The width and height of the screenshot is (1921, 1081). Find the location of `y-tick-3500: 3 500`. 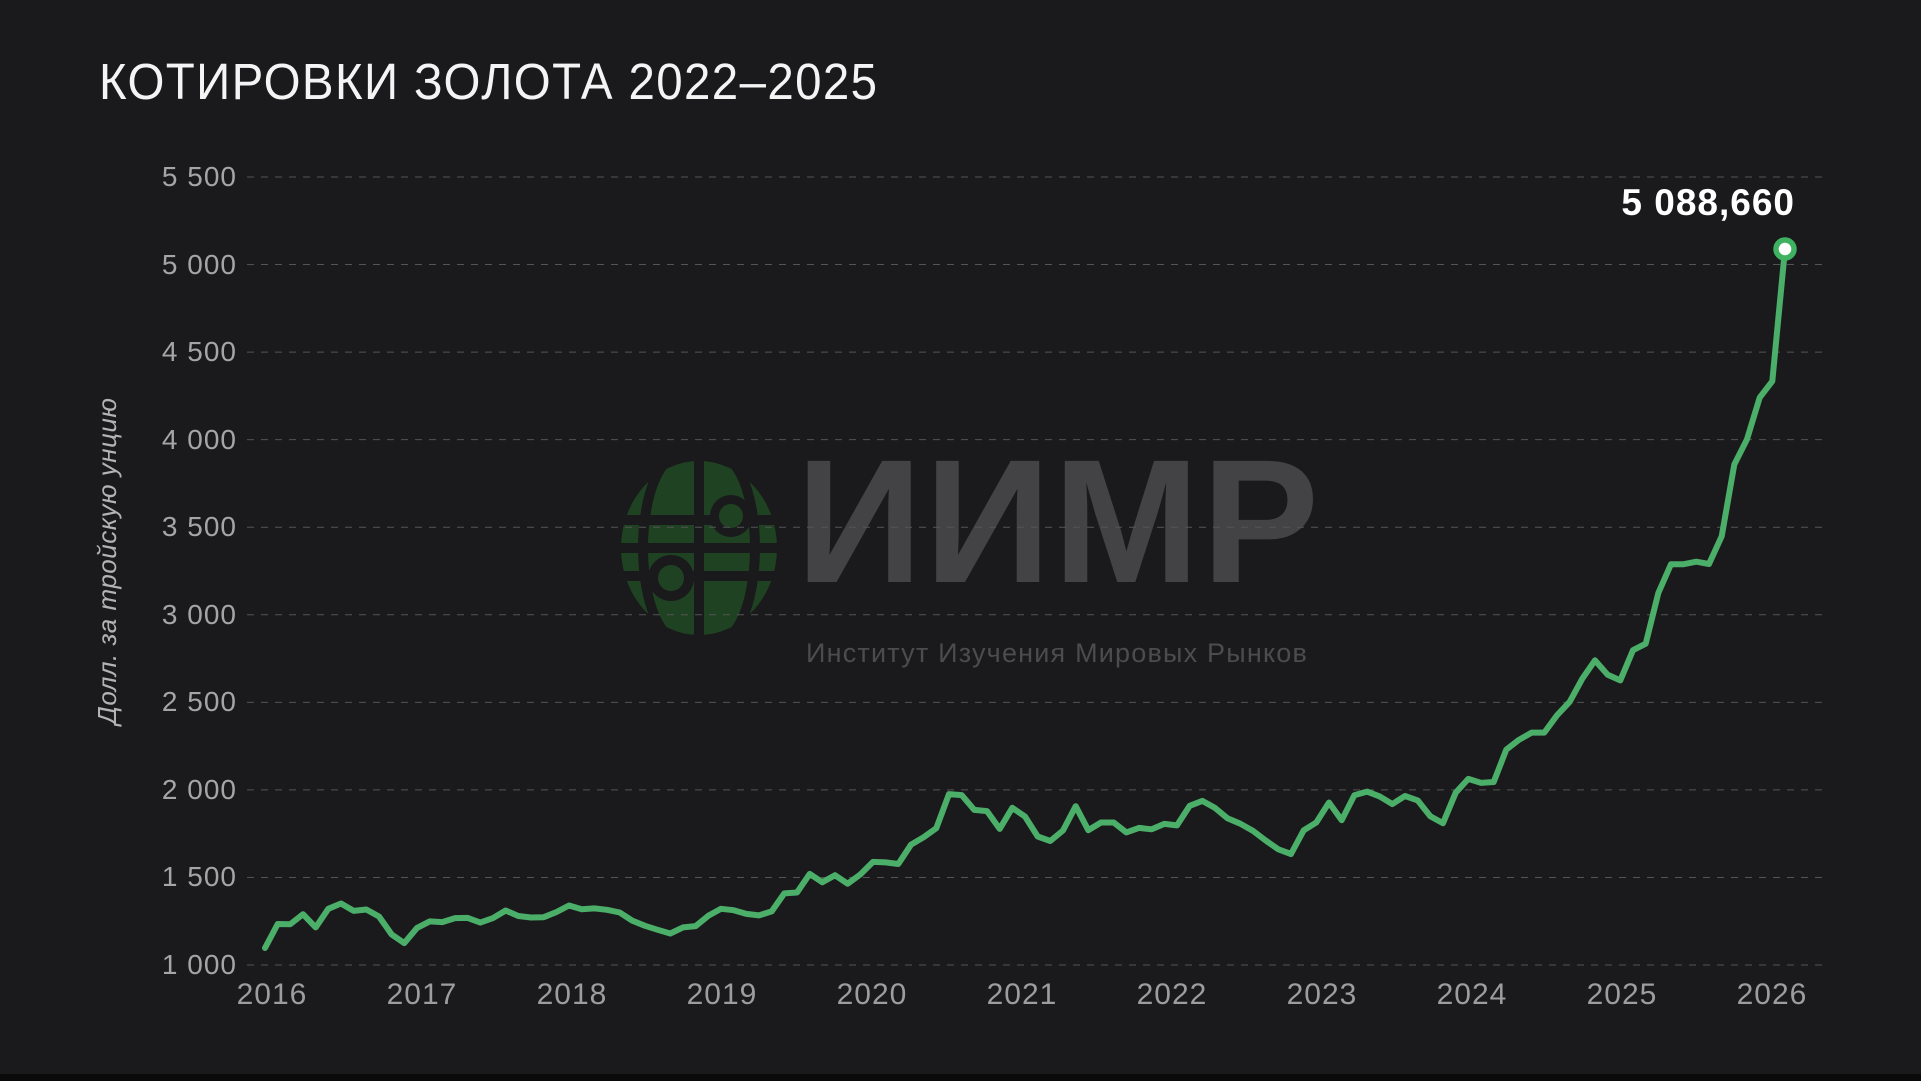

y-tick-3500: 3 500 is located at coordinates (199, 527).